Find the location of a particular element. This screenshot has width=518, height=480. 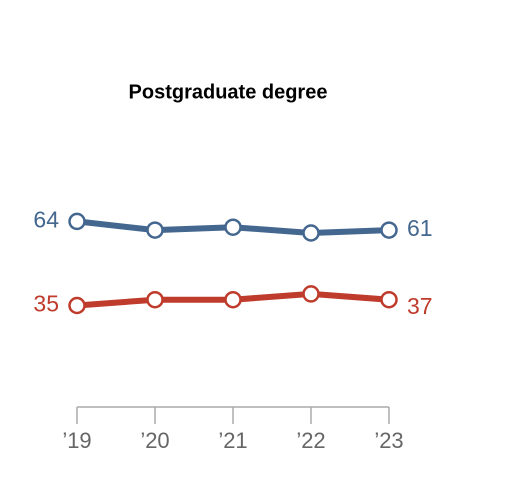

x-tick-label: ’22 is located at coordinates (310, 440).